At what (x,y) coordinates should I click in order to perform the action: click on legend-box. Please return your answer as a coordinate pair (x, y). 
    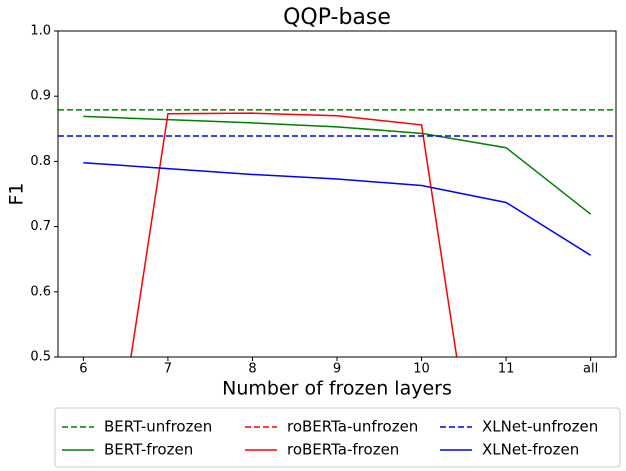
    Looking at the image, I should click on (337, 437).